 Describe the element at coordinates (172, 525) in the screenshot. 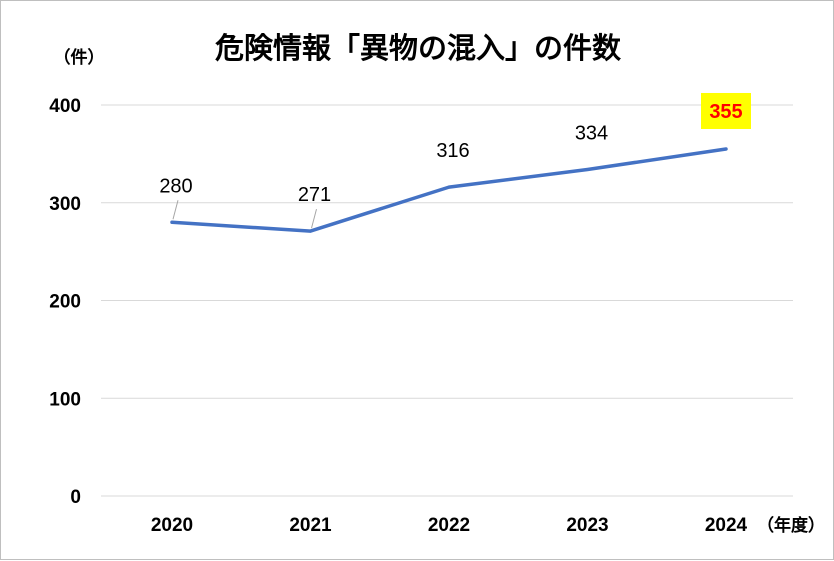

I see `x-tick-label: 2020` at that location.